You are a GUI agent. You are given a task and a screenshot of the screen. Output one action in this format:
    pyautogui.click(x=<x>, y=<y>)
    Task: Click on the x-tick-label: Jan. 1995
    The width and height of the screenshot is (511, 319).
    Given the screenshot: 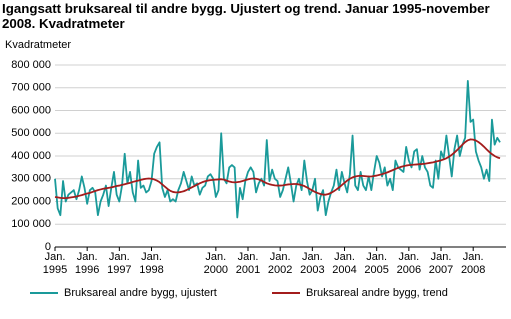 What is the action you would take?
    pyautogui.click(x=55, y=263)
    